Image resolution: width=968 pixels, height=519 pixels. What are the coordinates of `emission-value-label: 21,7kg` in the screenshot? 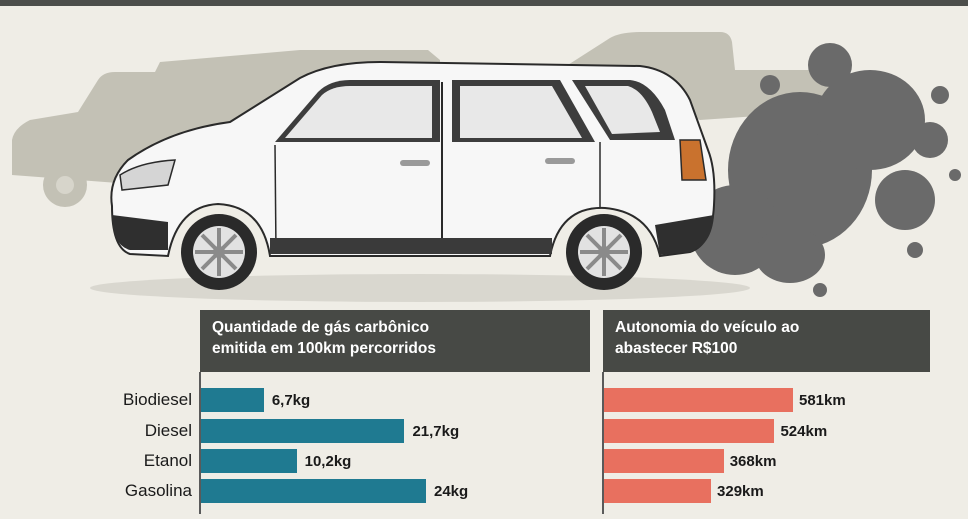 It's located at (436, 431).